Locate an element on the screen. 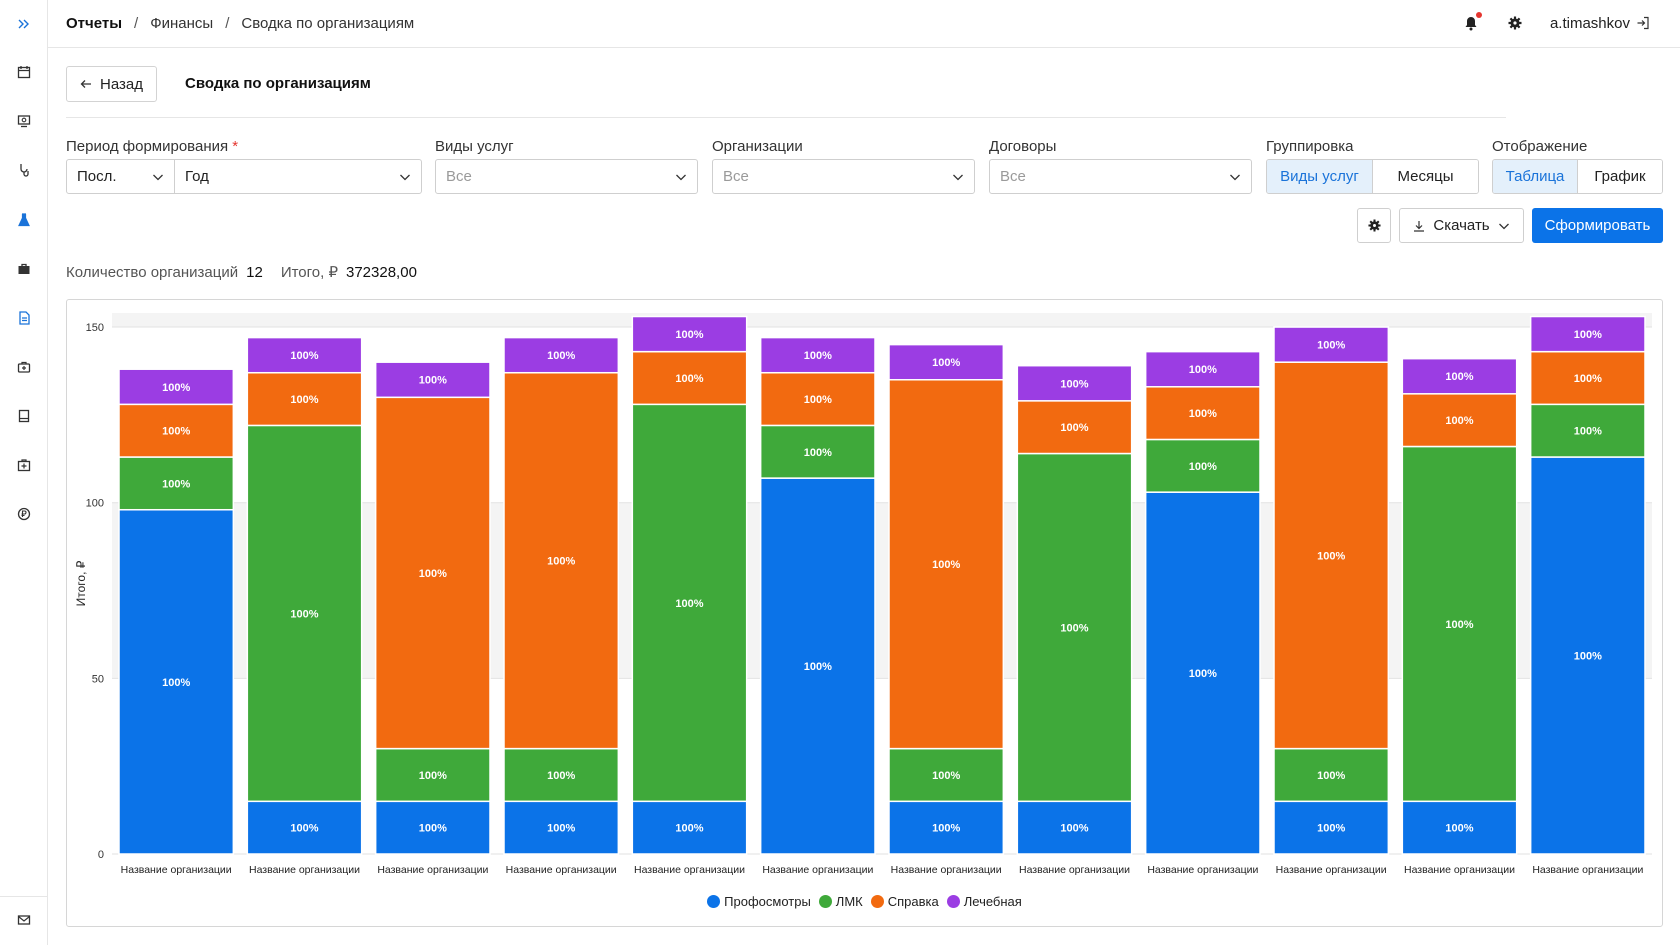 This screenshot has height=945, width=1680. grouping-option-months: Месяцы is located at coordinates (1425, 176).